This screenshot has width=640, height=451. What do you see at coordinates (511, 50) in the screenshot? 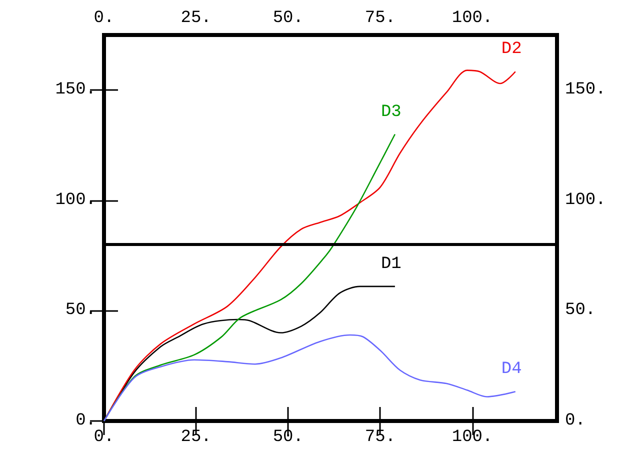
I see `series-label: D2` at bounding box center [511, 50].